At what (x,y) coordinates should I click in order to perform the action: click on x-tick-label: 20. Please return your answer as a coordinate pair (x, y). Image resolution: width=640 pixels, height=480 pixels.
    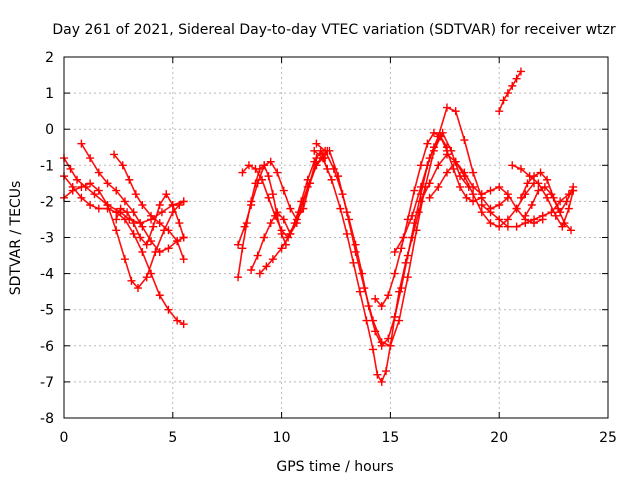
    Looking at the image, I should click on (499, 438).